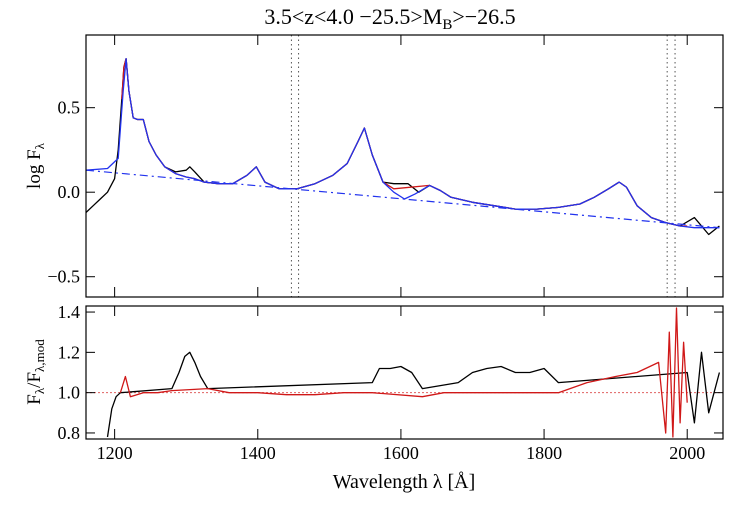  What do you see at coordinates (687, 453) in the screenshot?
I see `xtick-label-4: 2000` at bounding box center [687, 453].